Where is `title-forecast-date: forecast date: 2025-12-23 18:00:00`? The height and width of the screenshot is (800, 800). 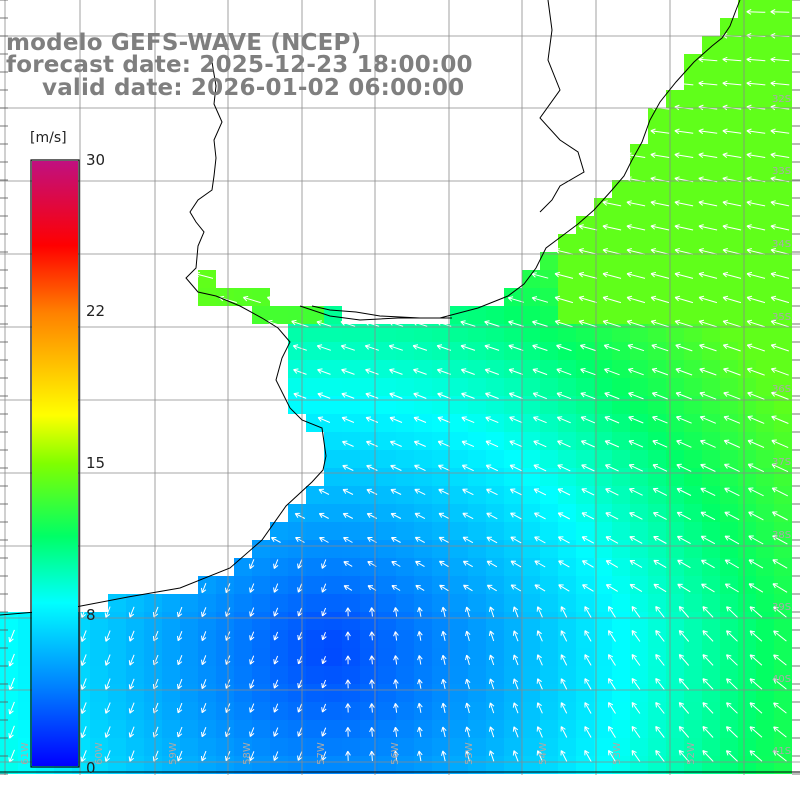
title-forecast-date: forecast date: 2025-12-23 18:00:00 is located at coordinates (239, 65).